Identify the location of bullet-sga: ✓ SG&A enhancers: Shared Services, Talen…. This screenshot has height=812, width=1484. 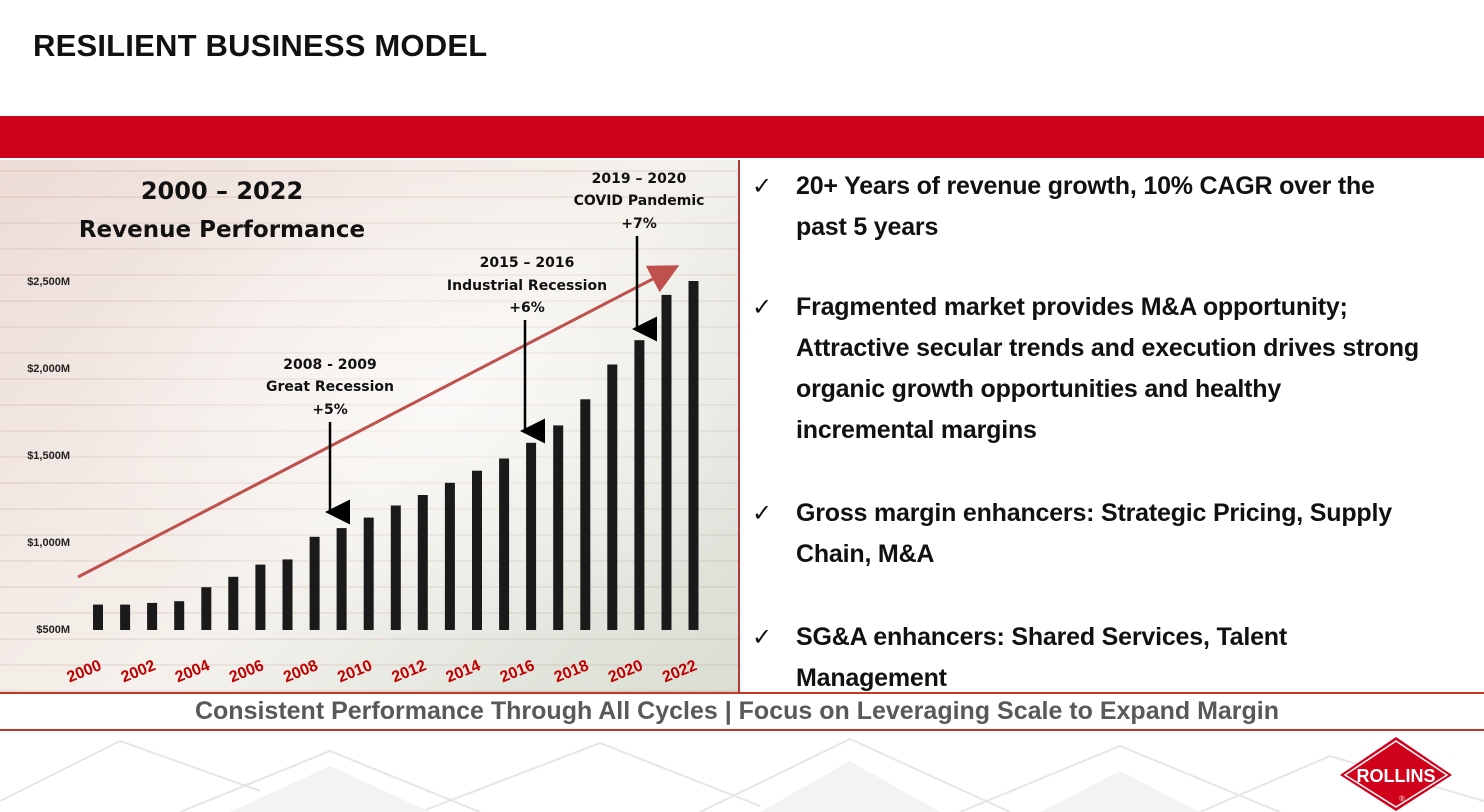
(1114, 654).